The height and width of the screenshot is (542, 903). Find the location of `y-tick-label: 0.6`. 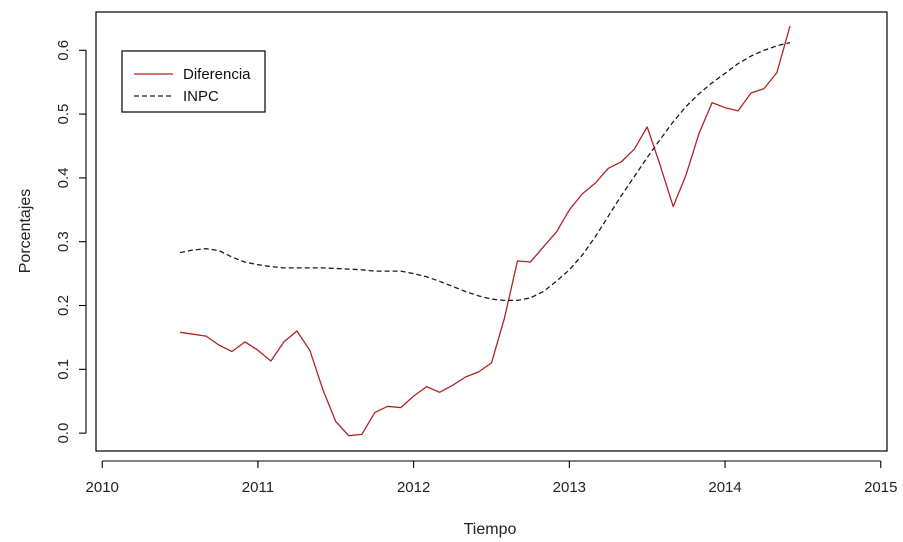

y-tick-label: 0.6 is located at coordinates (63, 50).